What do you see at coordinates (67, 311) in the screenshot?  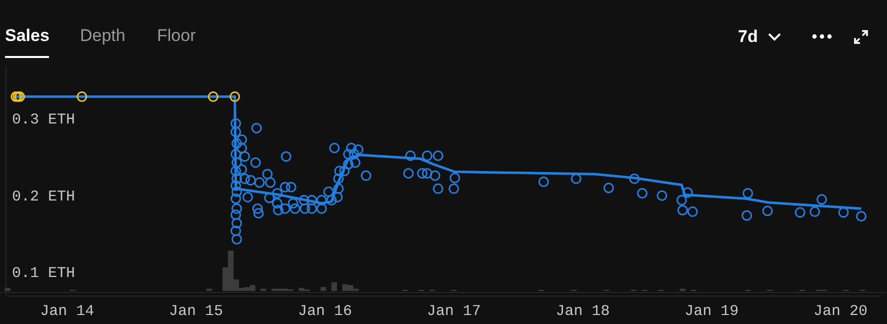 I see `x-tick-label: Jan 14` at bounding box center [67, 311].